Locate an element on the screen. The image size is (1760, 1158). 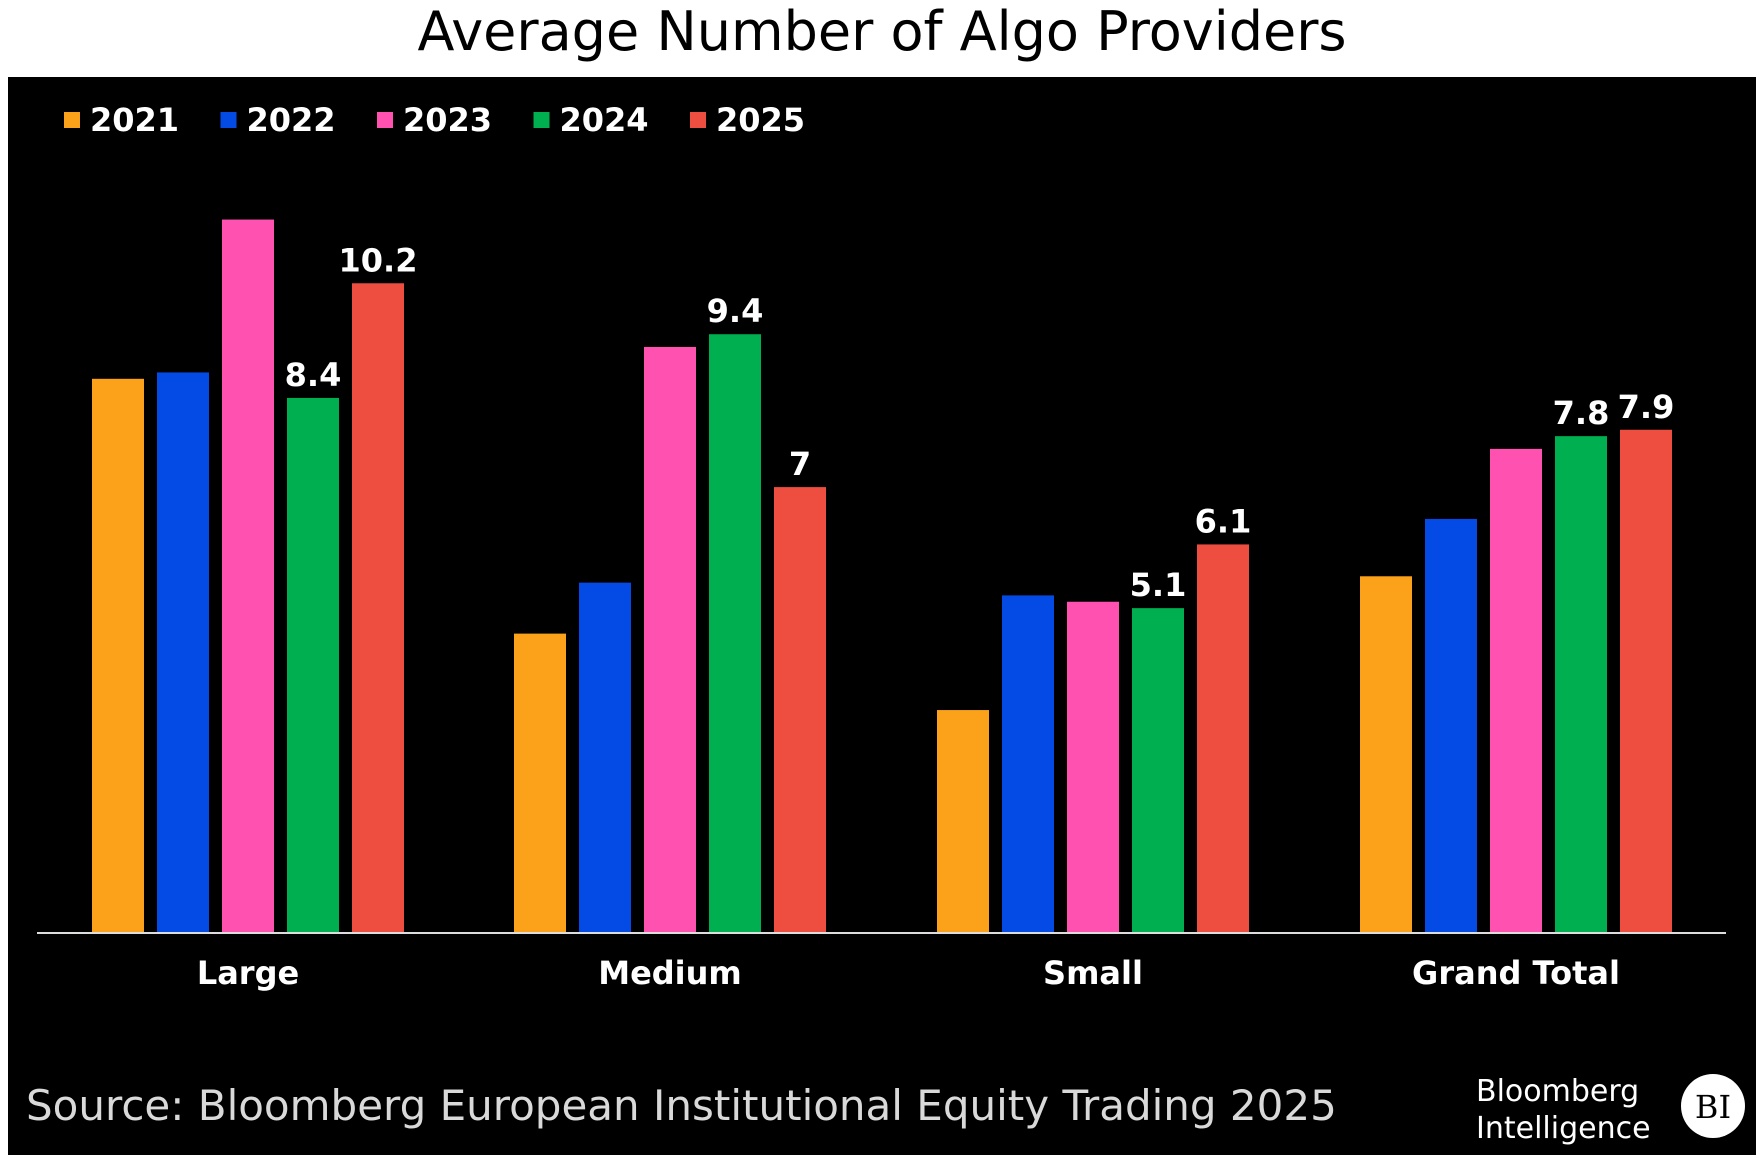
bar-grand-total-2021 is located at coordinates (1386, 754).